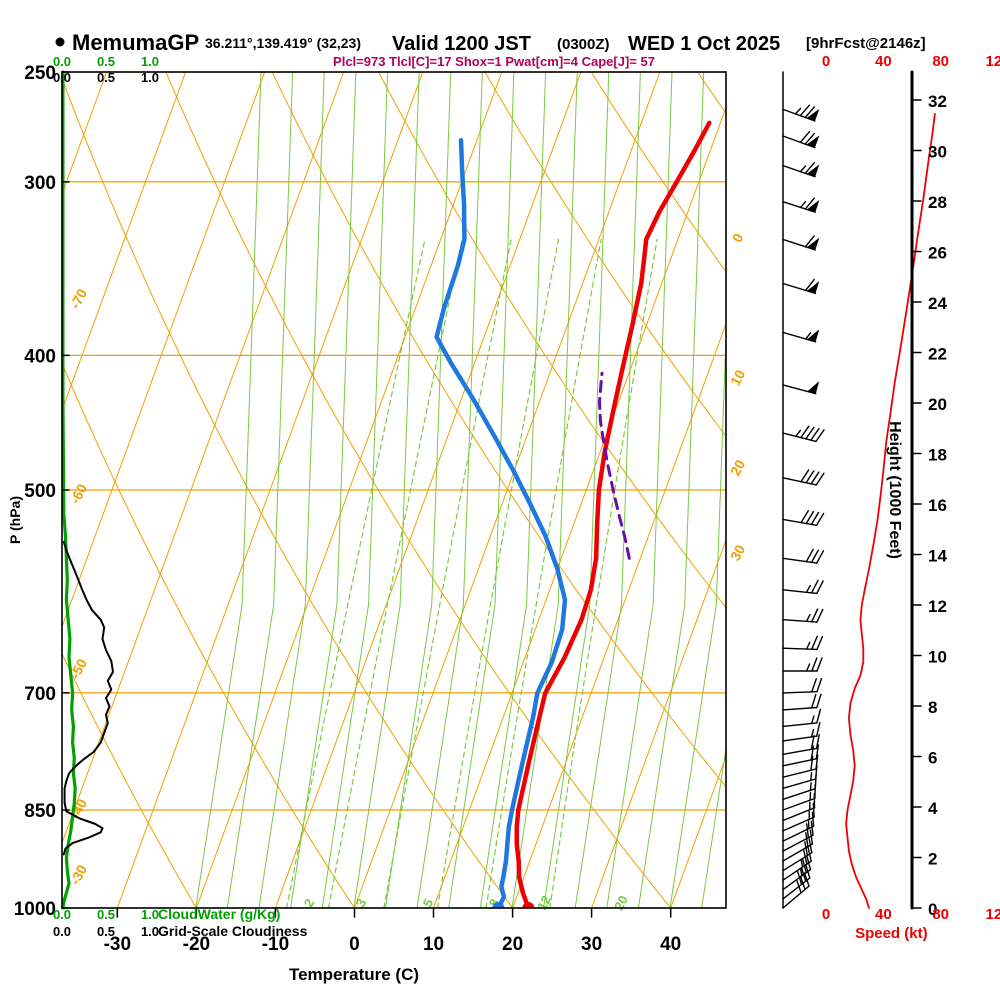 The width and height of the screenshot is (1000, 1000). I want to click on height-tick-28: 28, so click(937, 202).